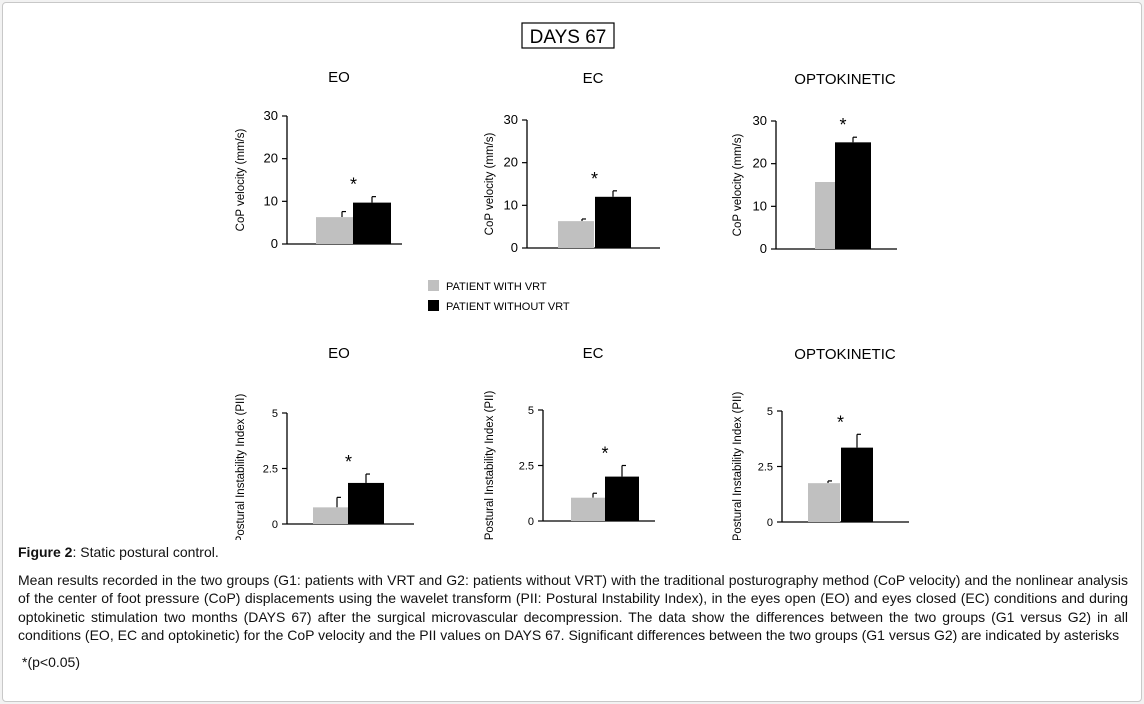  What do you see at coordinates (51, 661) in the screenshot?
I see `caption-note: *(p<0.05)` at bounding box center [51, 661].